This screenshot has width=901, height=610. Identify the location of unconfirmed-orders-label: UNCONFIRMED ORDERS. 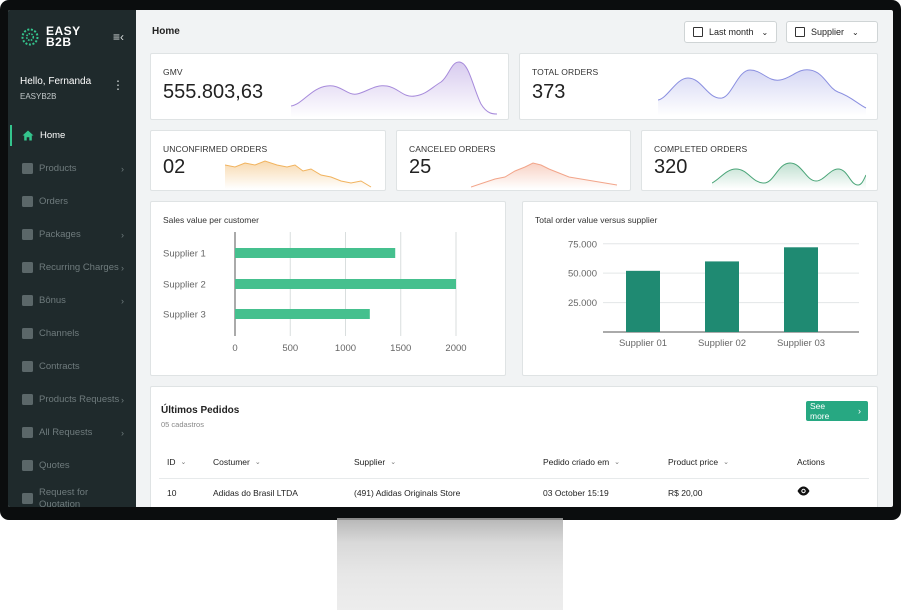
(215, 149).